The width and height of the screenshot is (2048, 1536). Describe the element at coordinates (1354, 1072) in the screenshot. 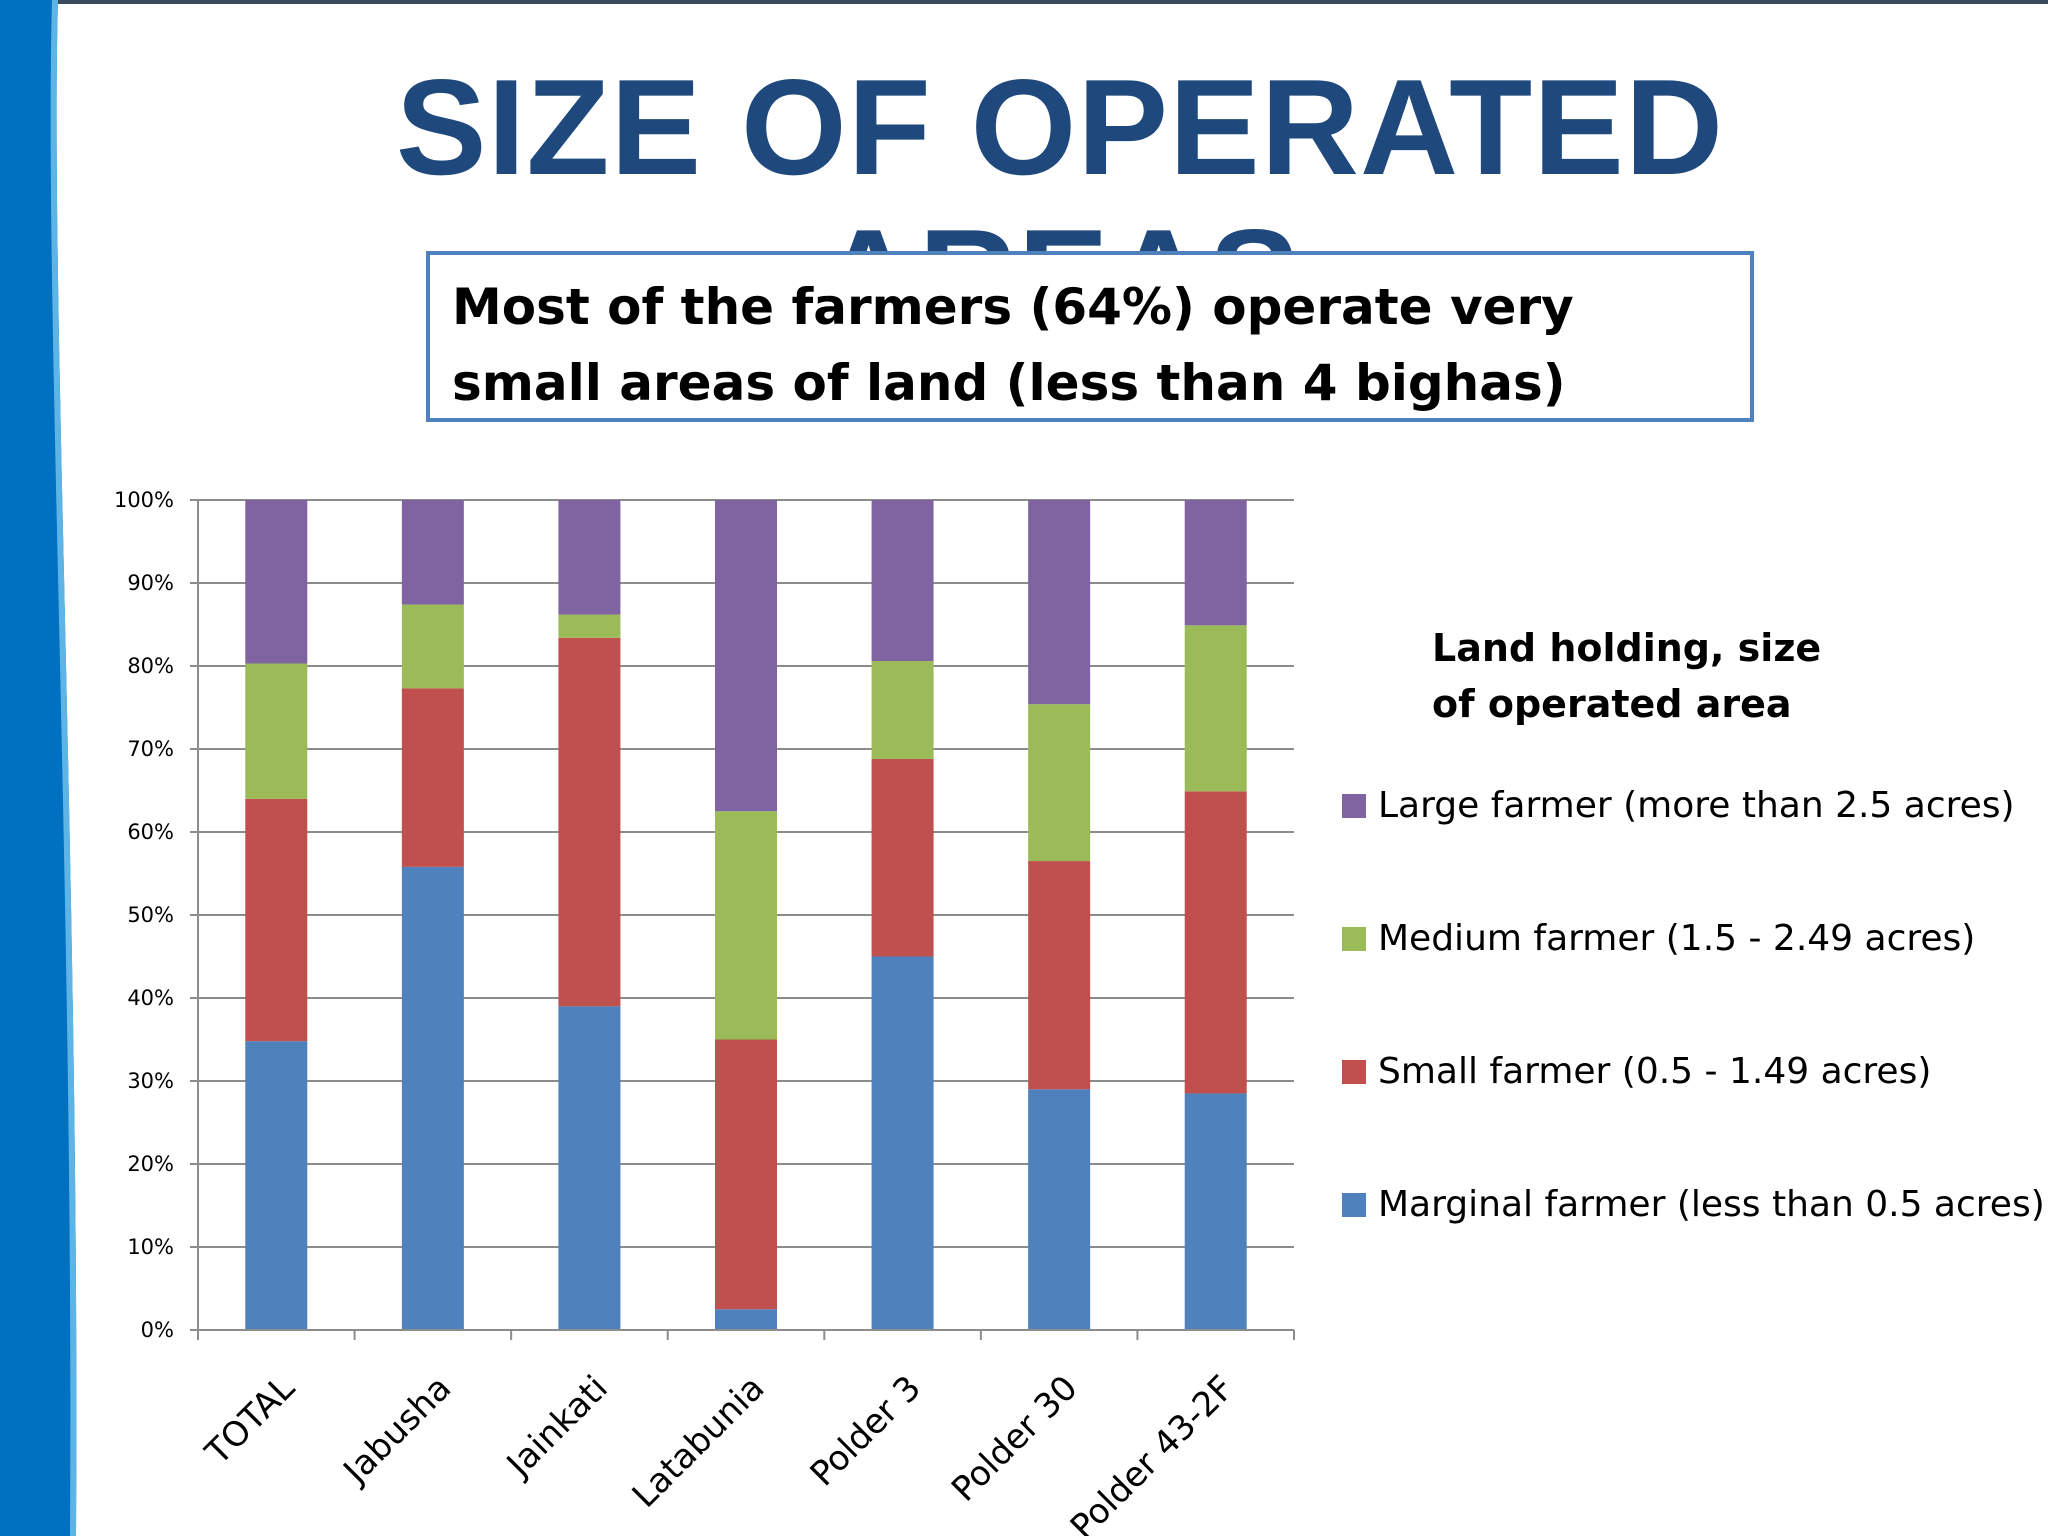

I see `legend-swatch-small` at that location.